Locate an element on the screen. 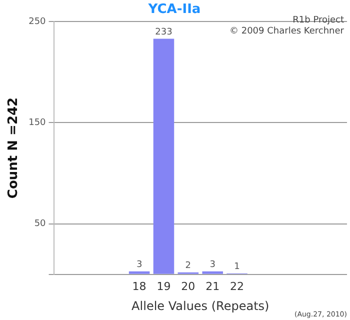  y-tick-label: 250 is located at coordinates (37, 21).